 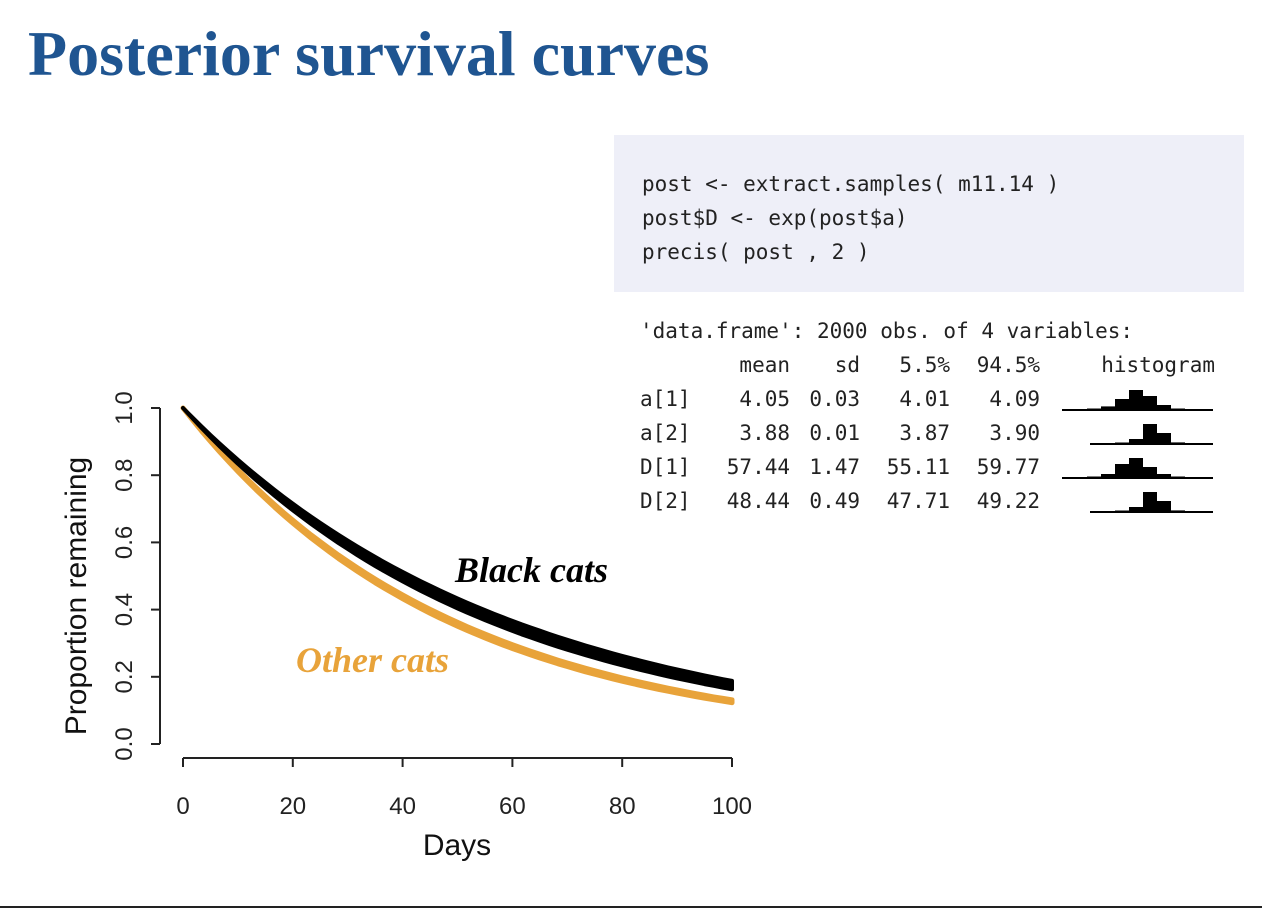 What do you see at coordinates (1014, 399) in the screenshot?
I see `row-hi: 4.09` at bounding box center [1014, 399].